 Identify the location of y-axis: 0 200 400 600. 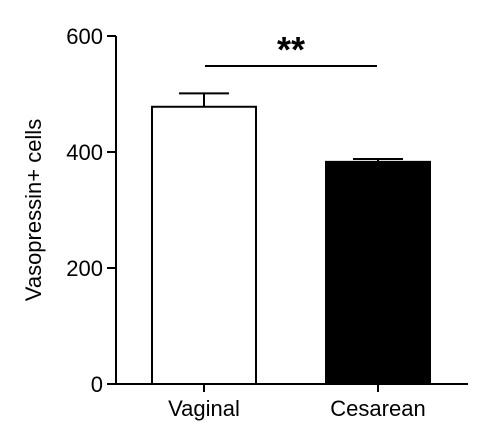
(91, 210).